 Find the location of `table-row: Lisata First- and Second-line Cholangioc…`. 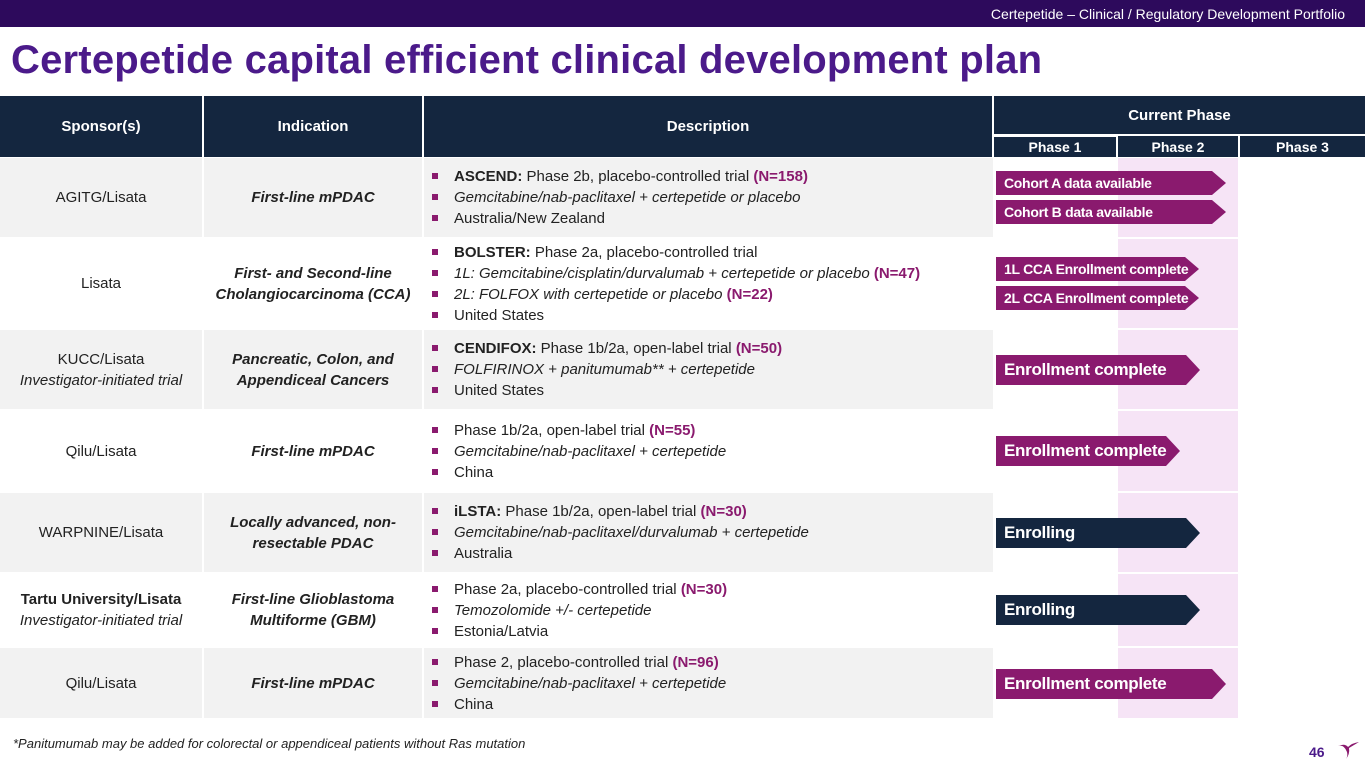

table-row: Lisata First- and Second-line Cholangioc… is located at coordinates (682, 283).